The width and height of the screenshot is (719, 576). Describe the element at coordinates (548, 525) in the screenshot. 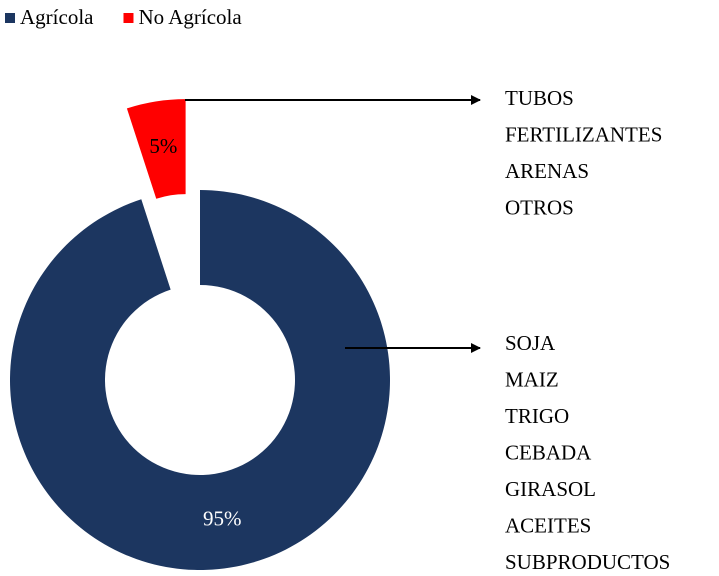

I see `note-item: ACEITES` at that location.